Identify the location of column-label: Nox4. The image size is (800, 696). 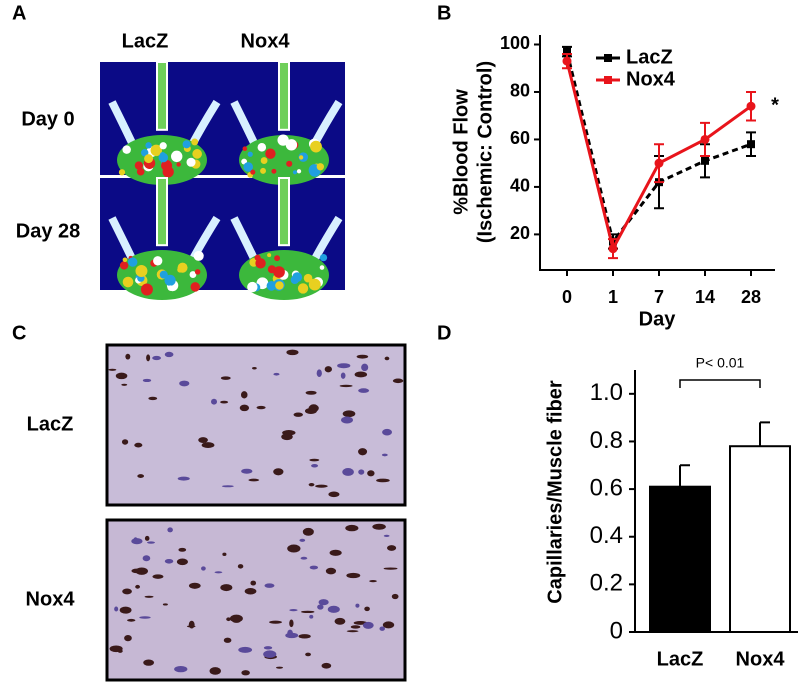
(266, 41).